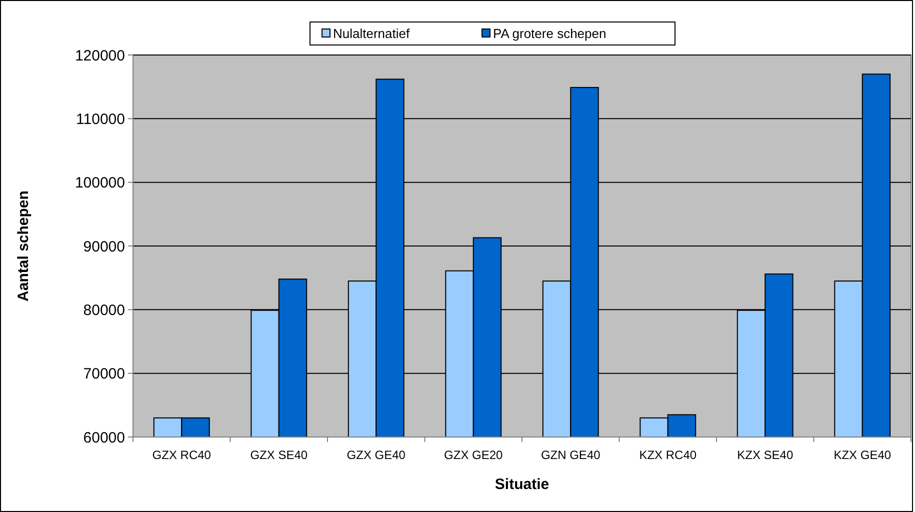 This screenshot has height=512, width=915. Describe the element at coordinates (376, 455) in the screenshot. I see `x-tick-label: GZX GE40` at that location.